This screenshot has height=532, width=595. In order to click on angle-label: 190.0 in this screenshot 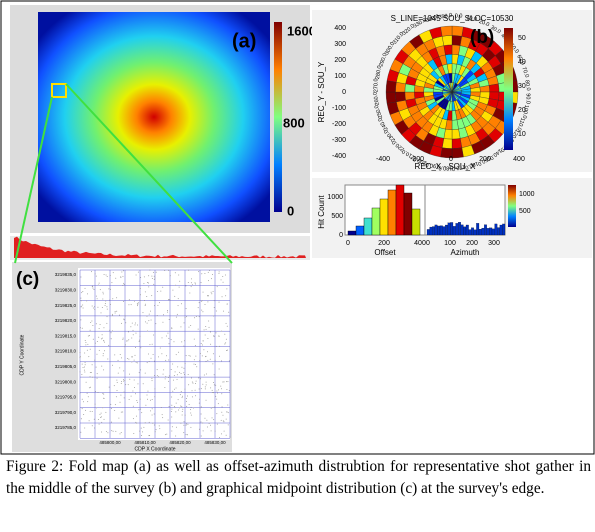, I will do `click(432, 165)`.